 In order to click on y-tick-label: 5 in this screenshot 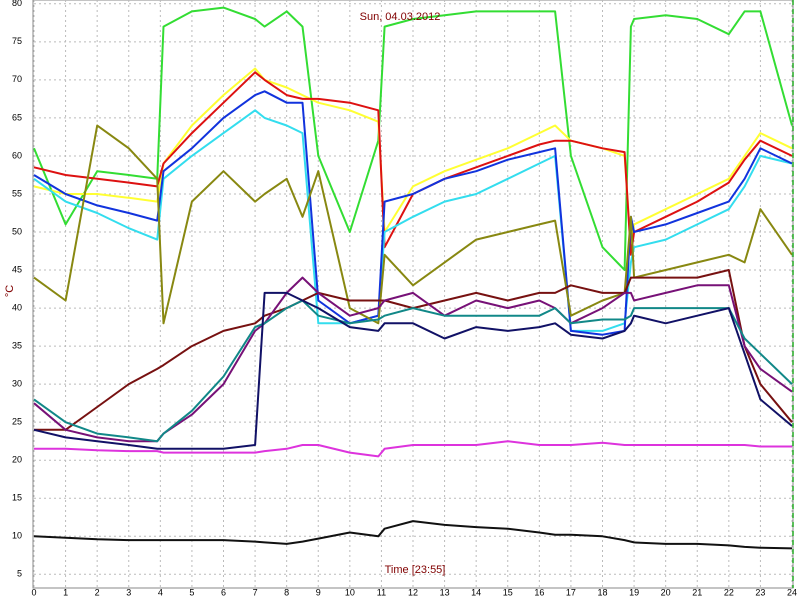, I will do `click(19, 574)`.